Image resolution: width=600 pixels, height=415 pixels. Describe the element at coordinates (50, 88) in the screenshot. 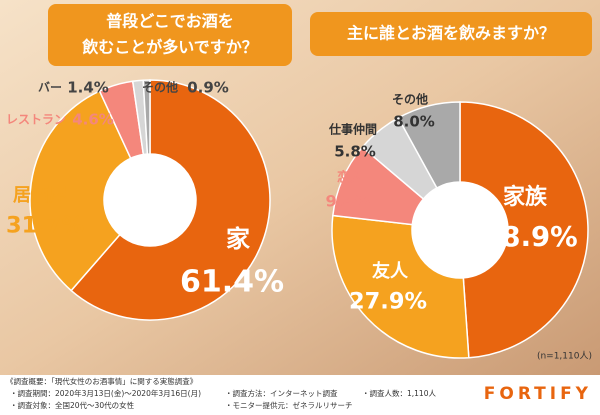

I see `slice-label: バー` at that location.